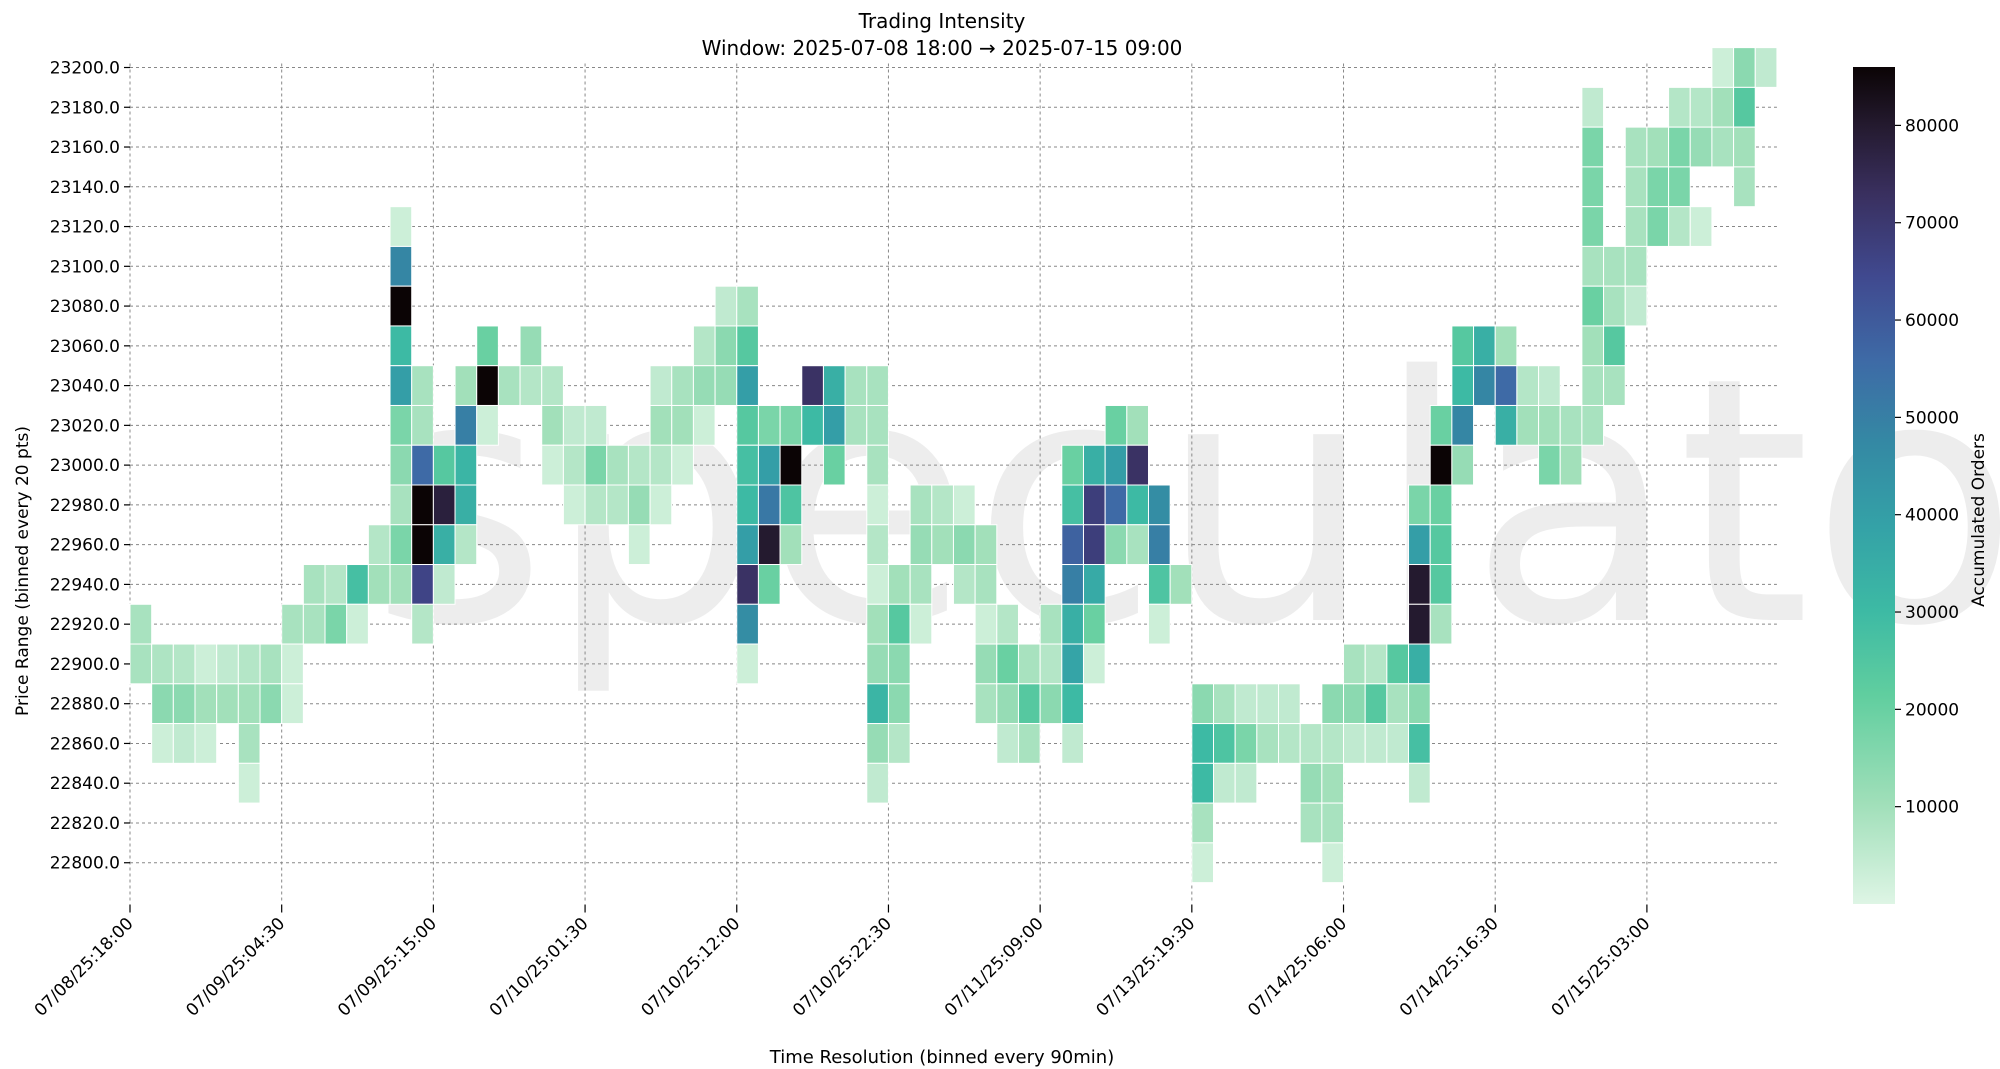 This screenshot has width=2000, height=1069. What do you see at coordinates (1932, 321) in the screenshot?
I see `colorbar-tick-label: 60000` at bounding box center [1932, 321].